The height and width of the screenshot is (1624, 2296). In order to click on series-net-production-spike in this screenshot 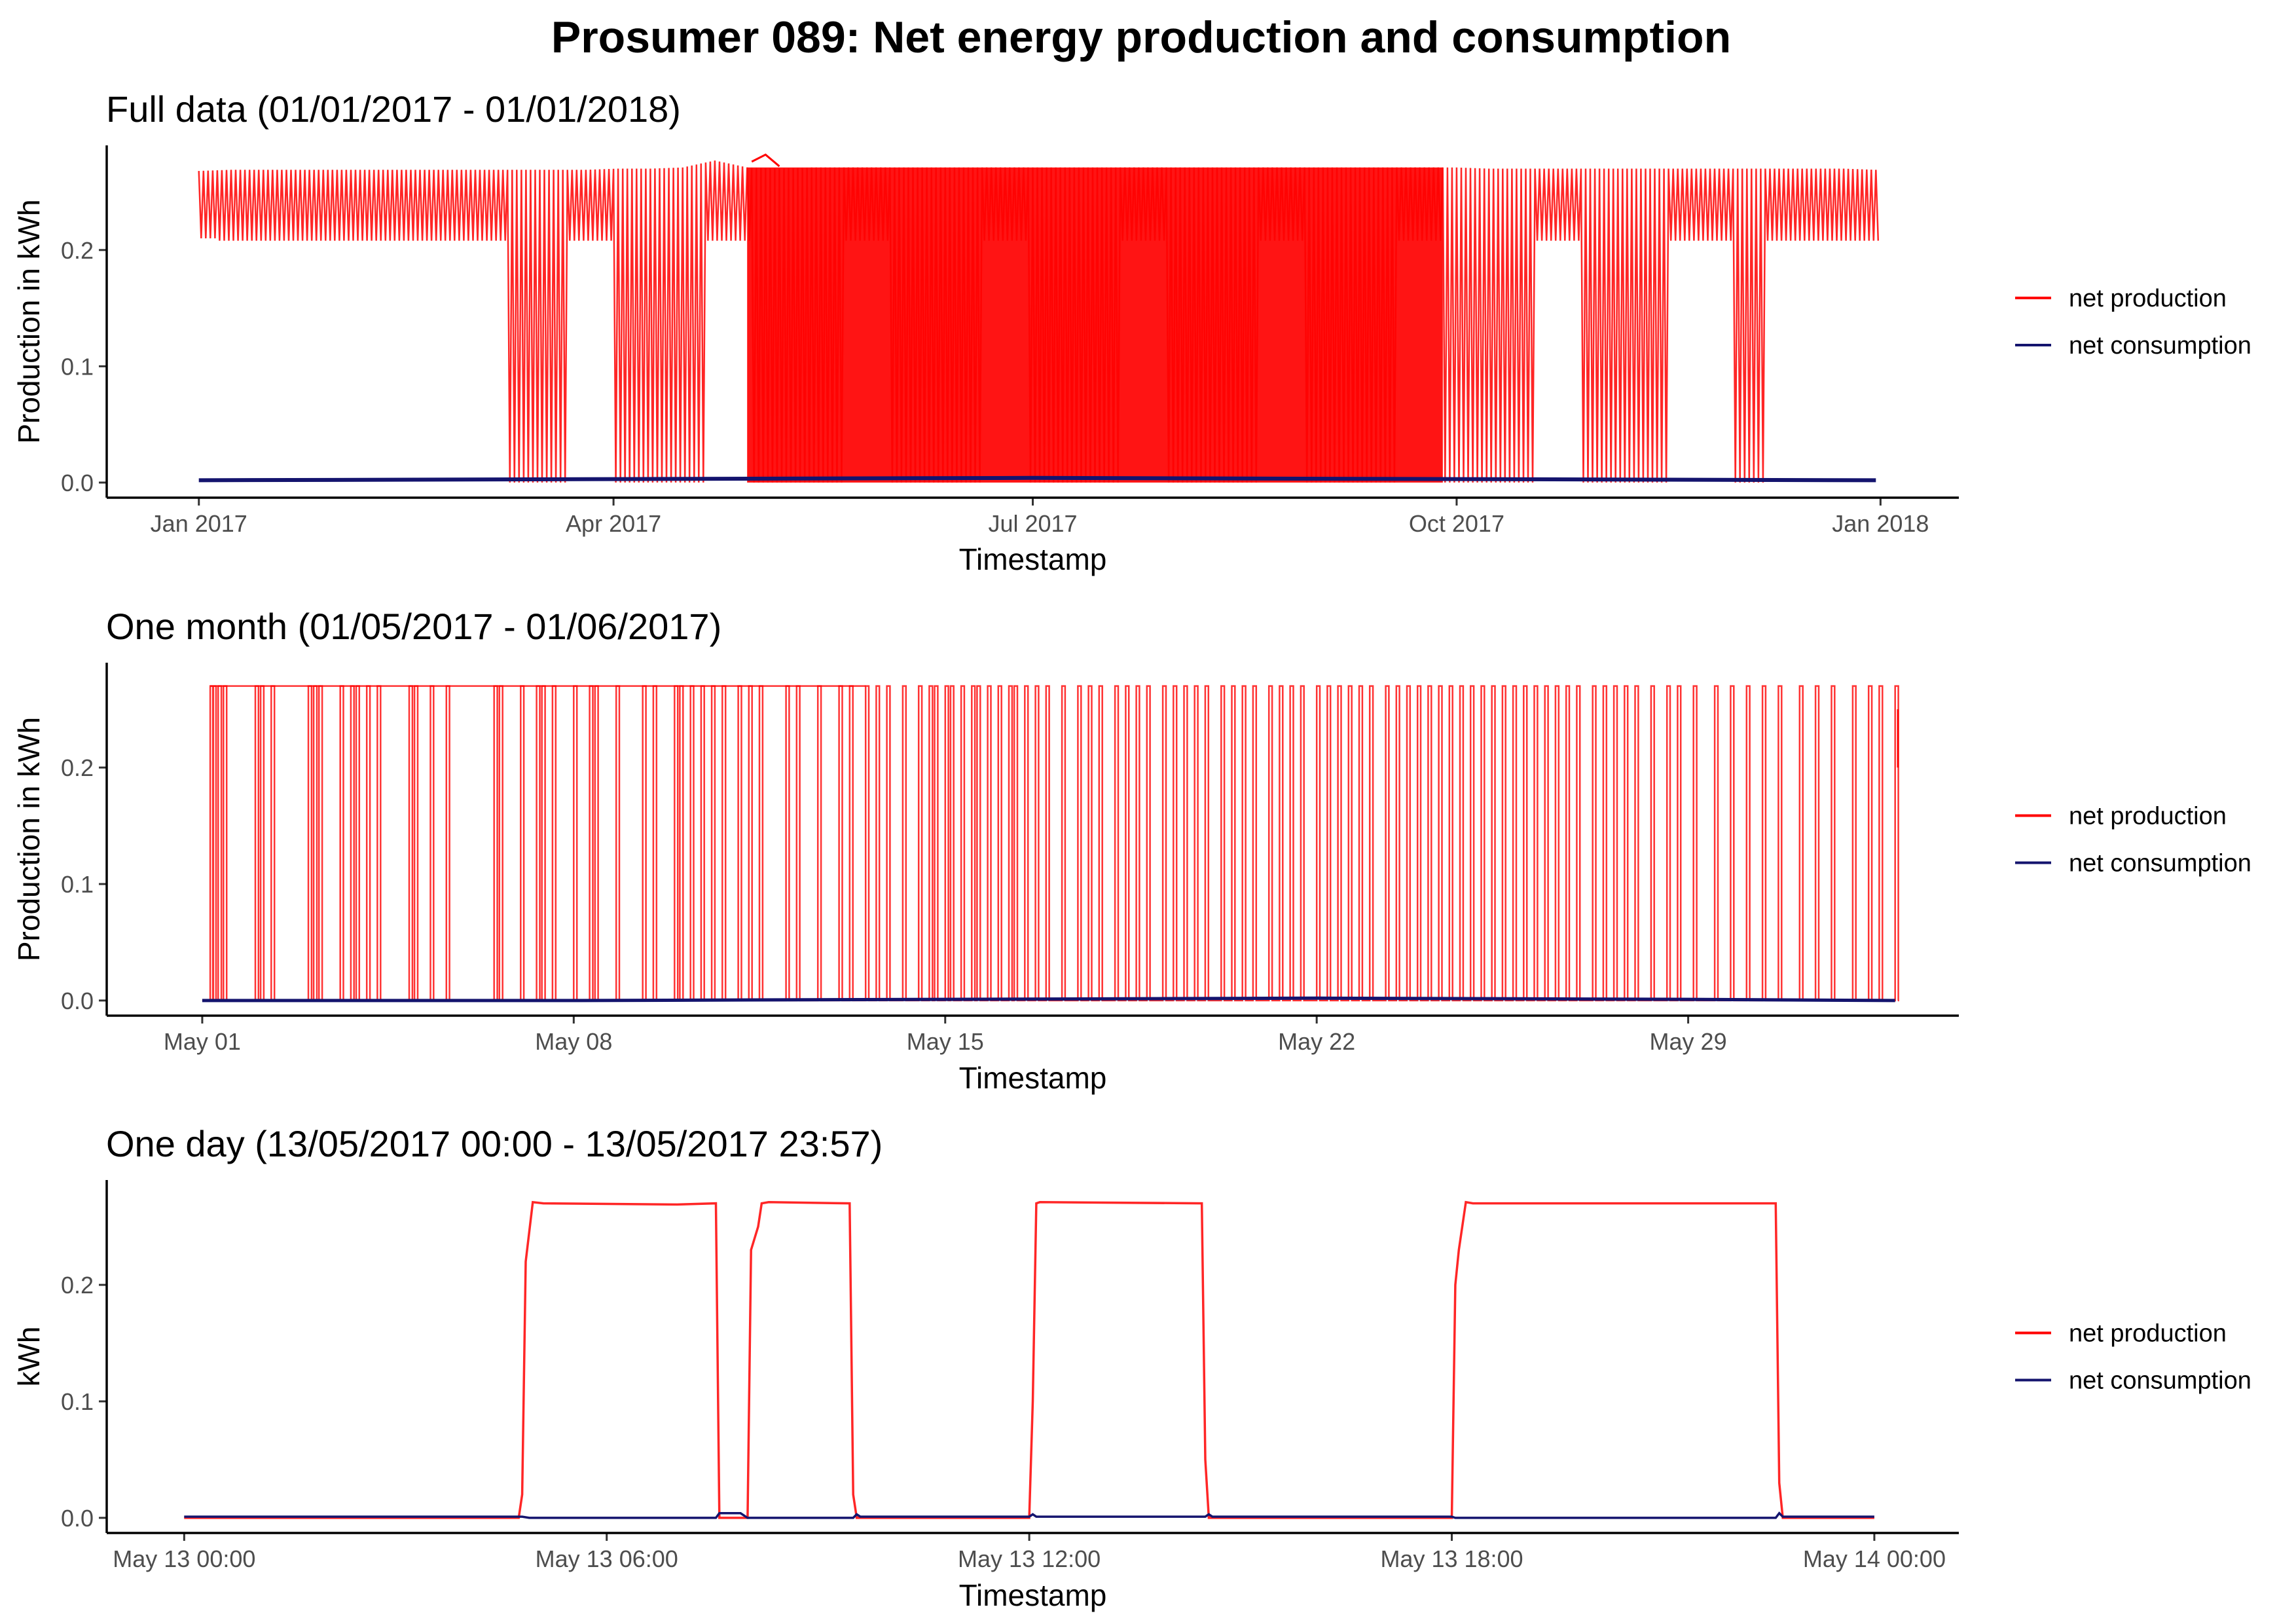, I will do `click(765, 160)`.